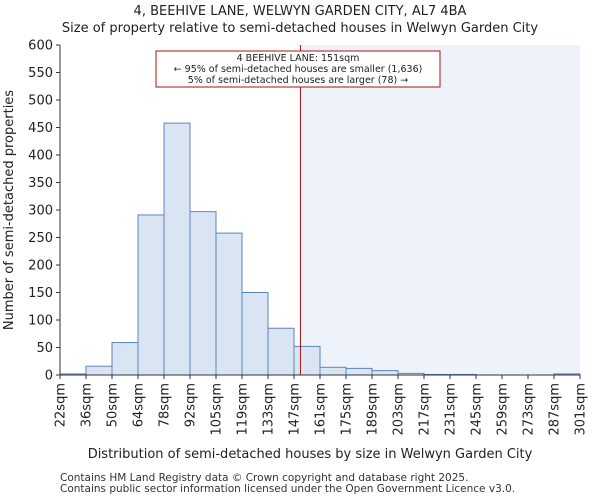 Image resolution: width=600 pixels, height=500 pixels. Describe the element at coordinates (477, 409) in the screenshot. I see `x-tick-label-245sqm: 245sqm` at that location.